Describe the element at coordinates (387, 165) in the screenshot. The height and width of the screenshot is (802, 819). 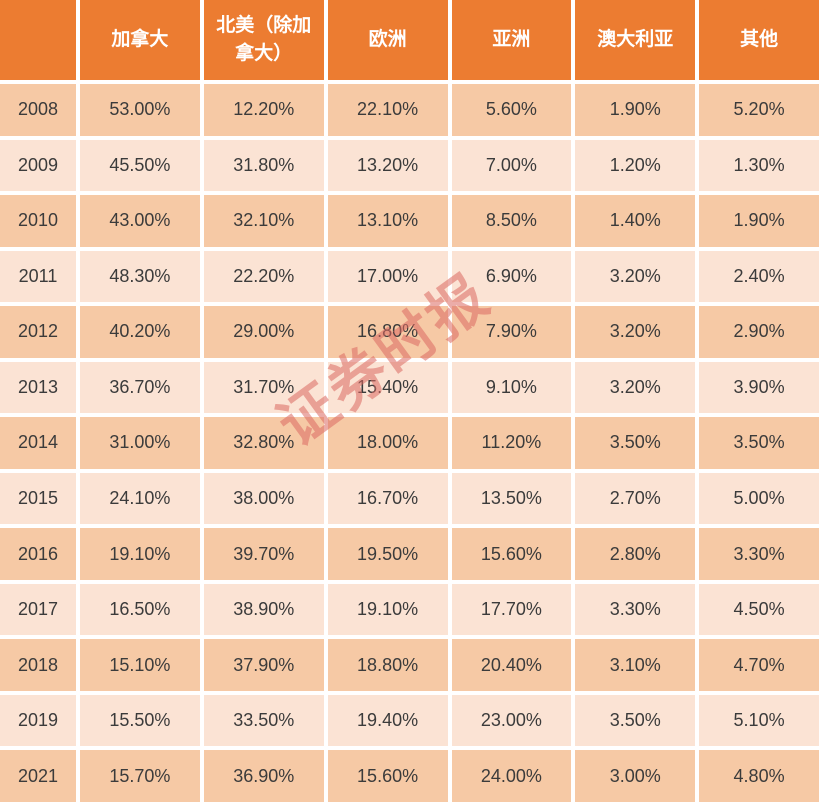
I see `value-cell: 13.20%` at that location.